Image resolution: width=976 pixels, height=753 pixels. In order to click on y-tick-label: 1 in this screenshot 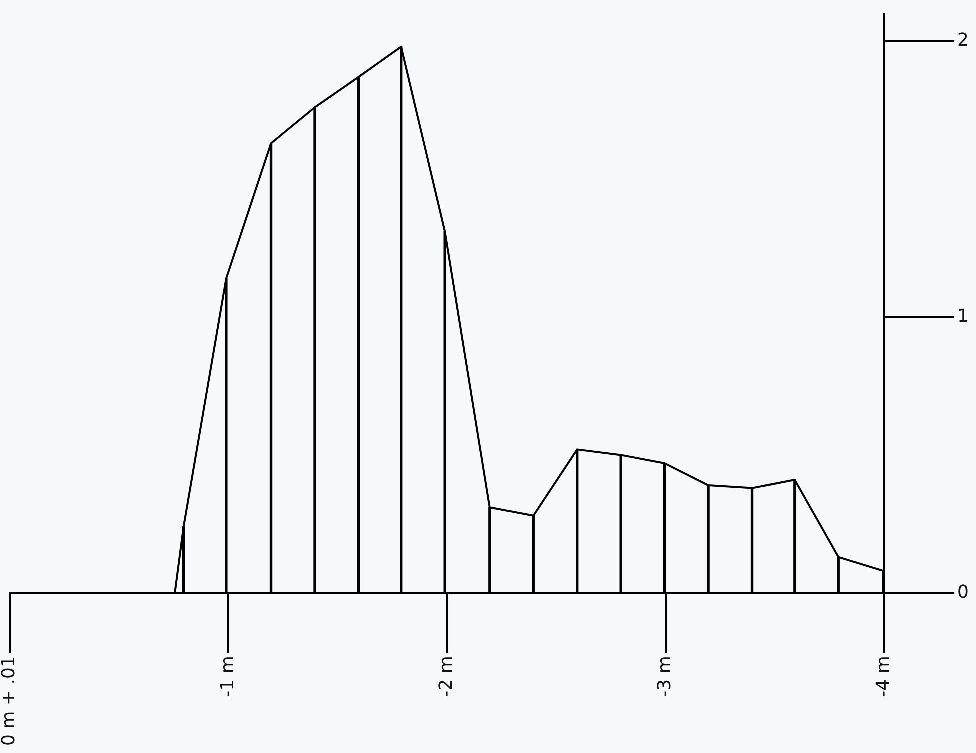, I will do `click(963, 316)`.